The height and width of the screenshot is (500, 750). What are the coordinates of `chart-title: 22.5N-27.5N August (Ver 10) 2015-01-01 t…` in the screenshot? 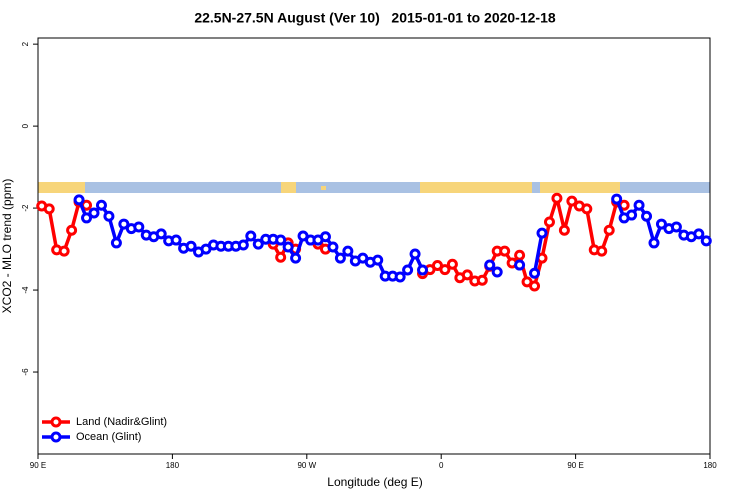 It's located at (375, 18).